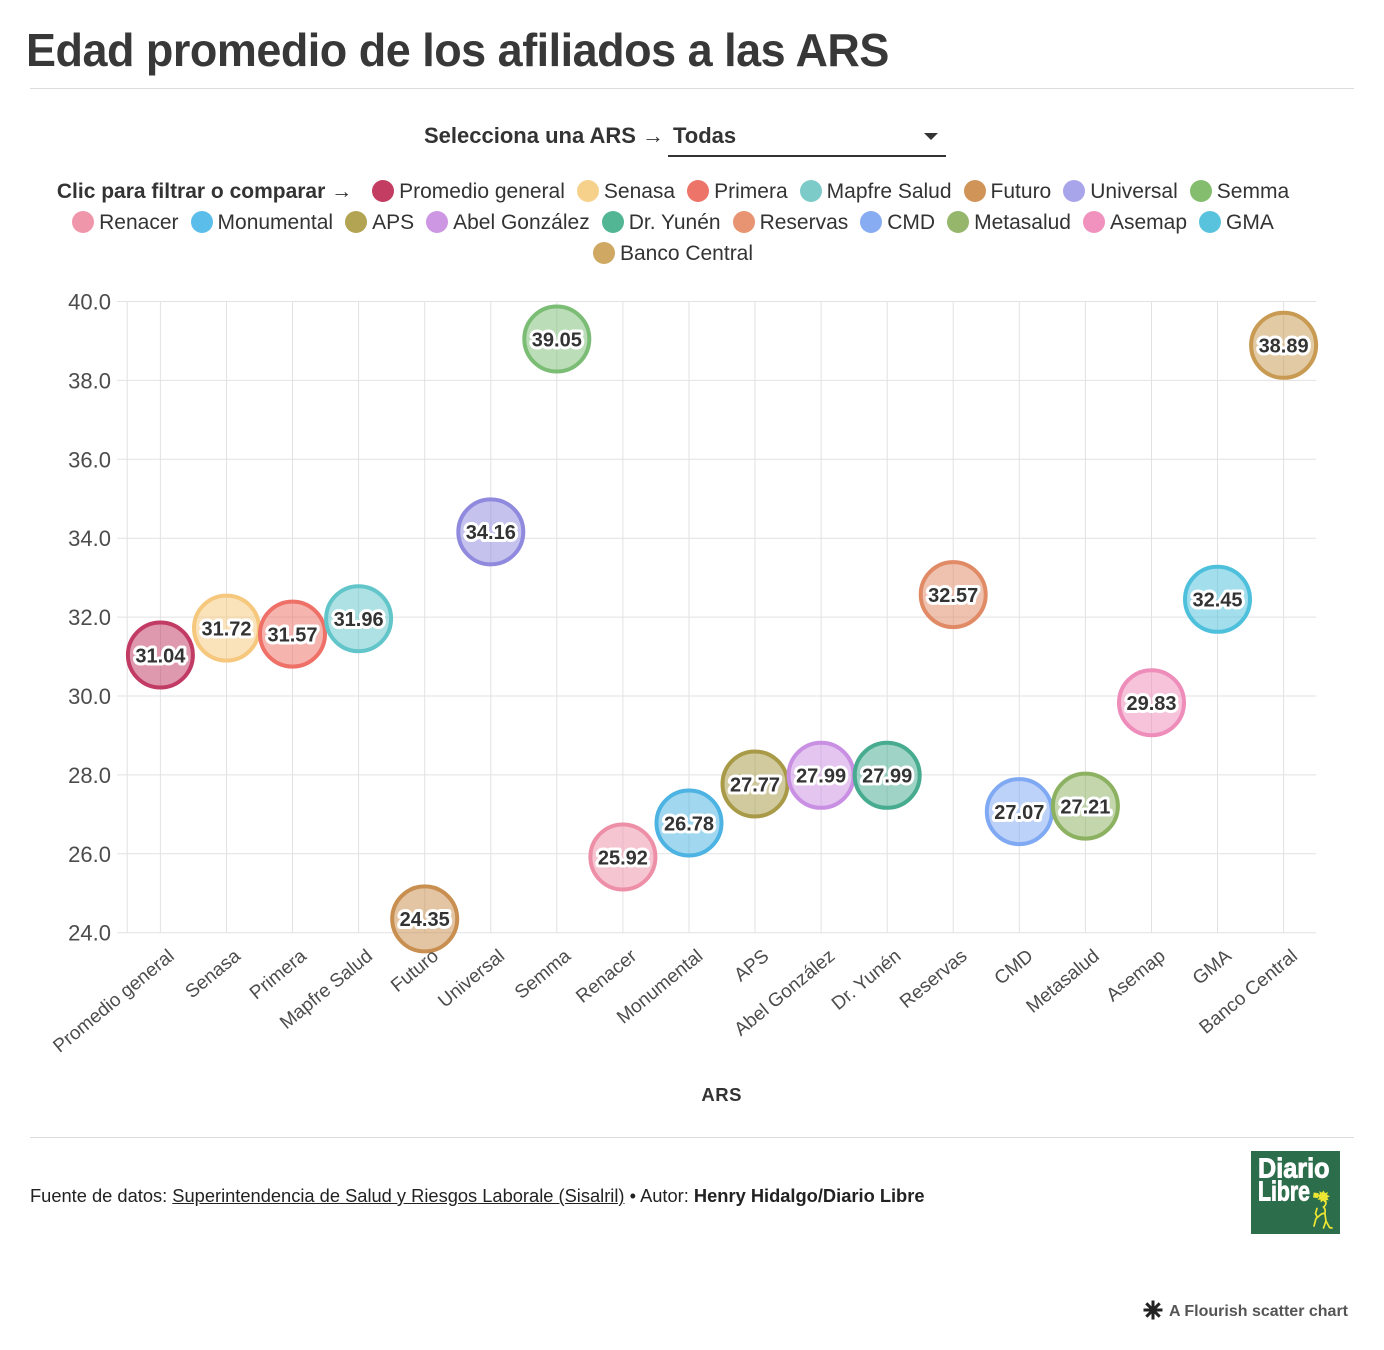 This screenshot has height=1350, width=1384. I want to click on svg-text: Dr. Yunén, so click(866, 980).